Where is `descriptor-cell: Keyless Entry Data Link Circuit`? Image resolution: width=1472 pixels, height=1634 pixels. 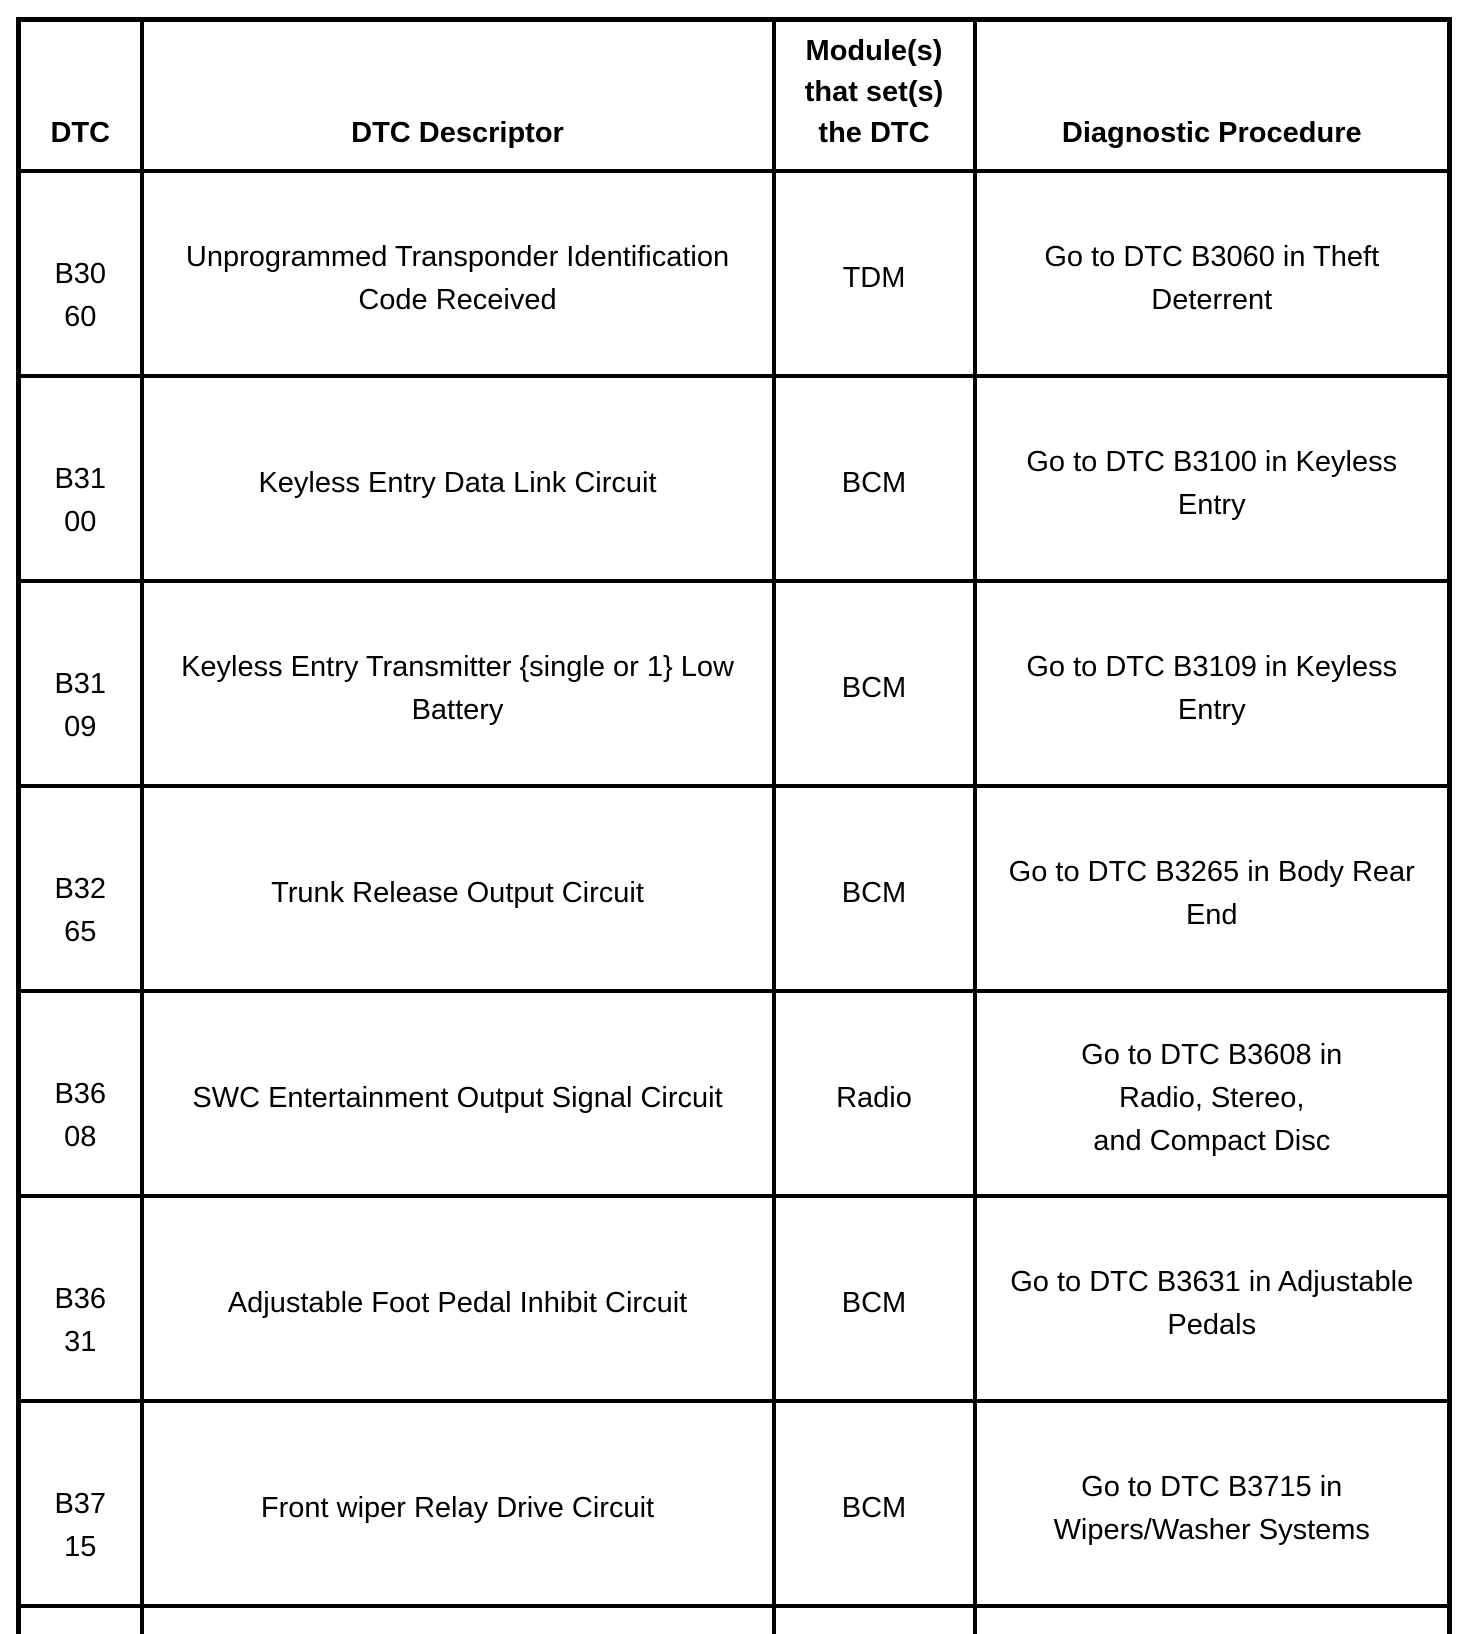 descriptor-cell: Keyless Entry Data Link Circuit is located at coordinates (457, 478).